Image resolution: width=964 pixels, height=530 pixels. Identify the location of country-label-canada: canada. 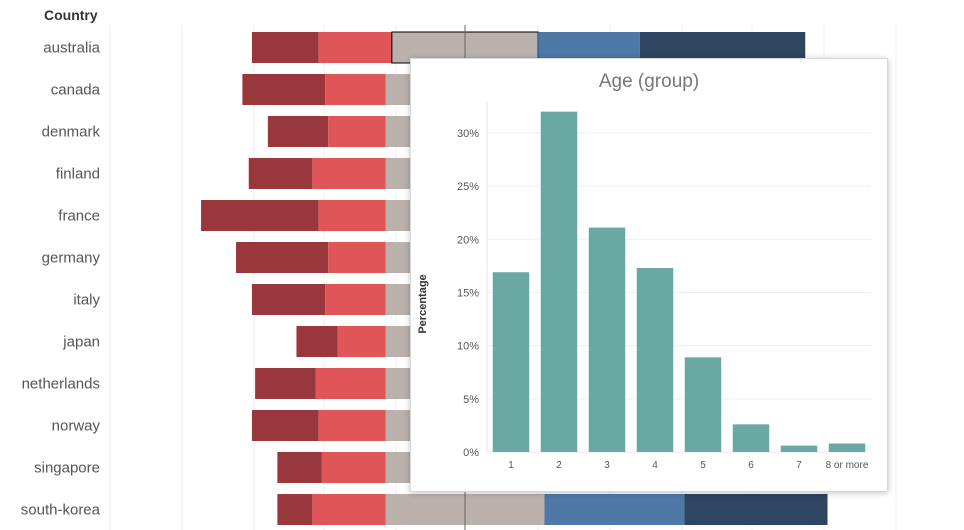
(76, 90).